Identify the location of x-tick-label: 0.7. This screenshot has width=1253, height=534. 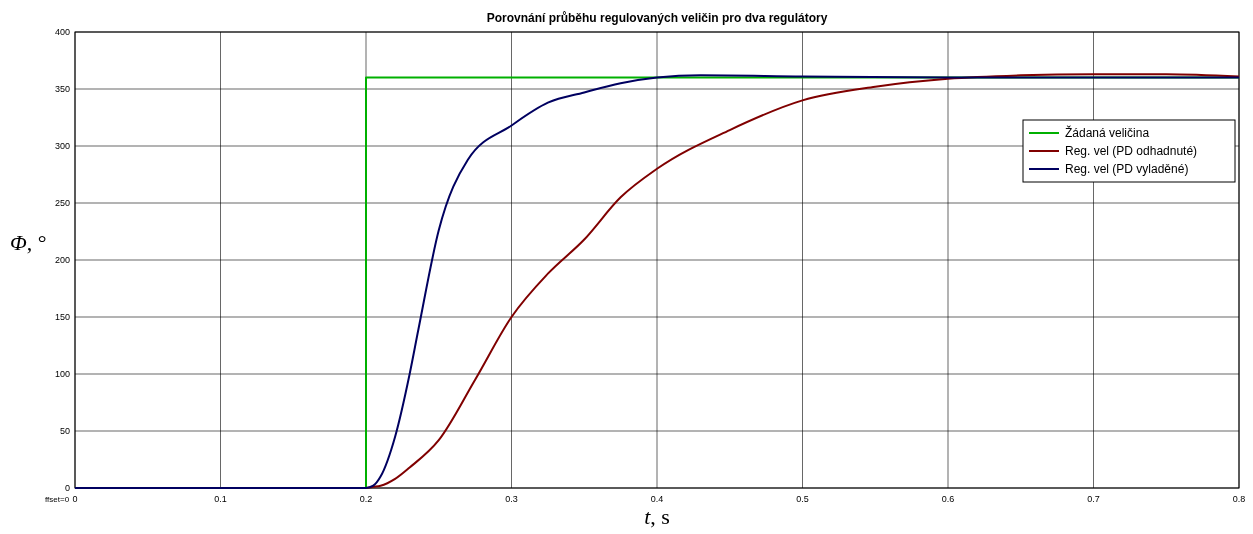
(1093, 499).